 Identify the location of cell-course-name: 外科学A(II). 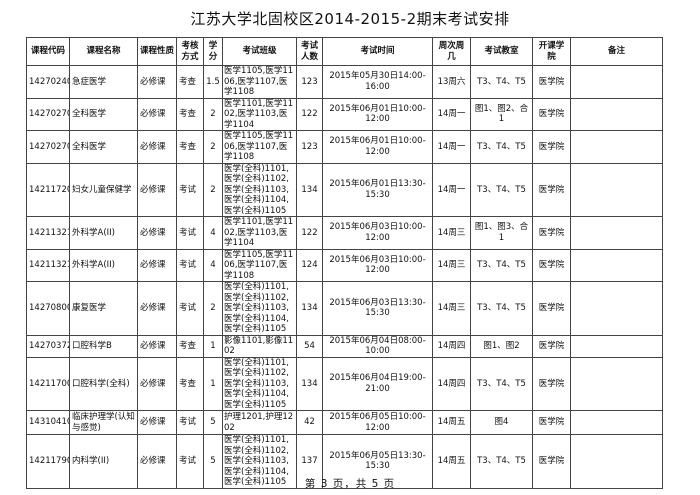
(103, 265).